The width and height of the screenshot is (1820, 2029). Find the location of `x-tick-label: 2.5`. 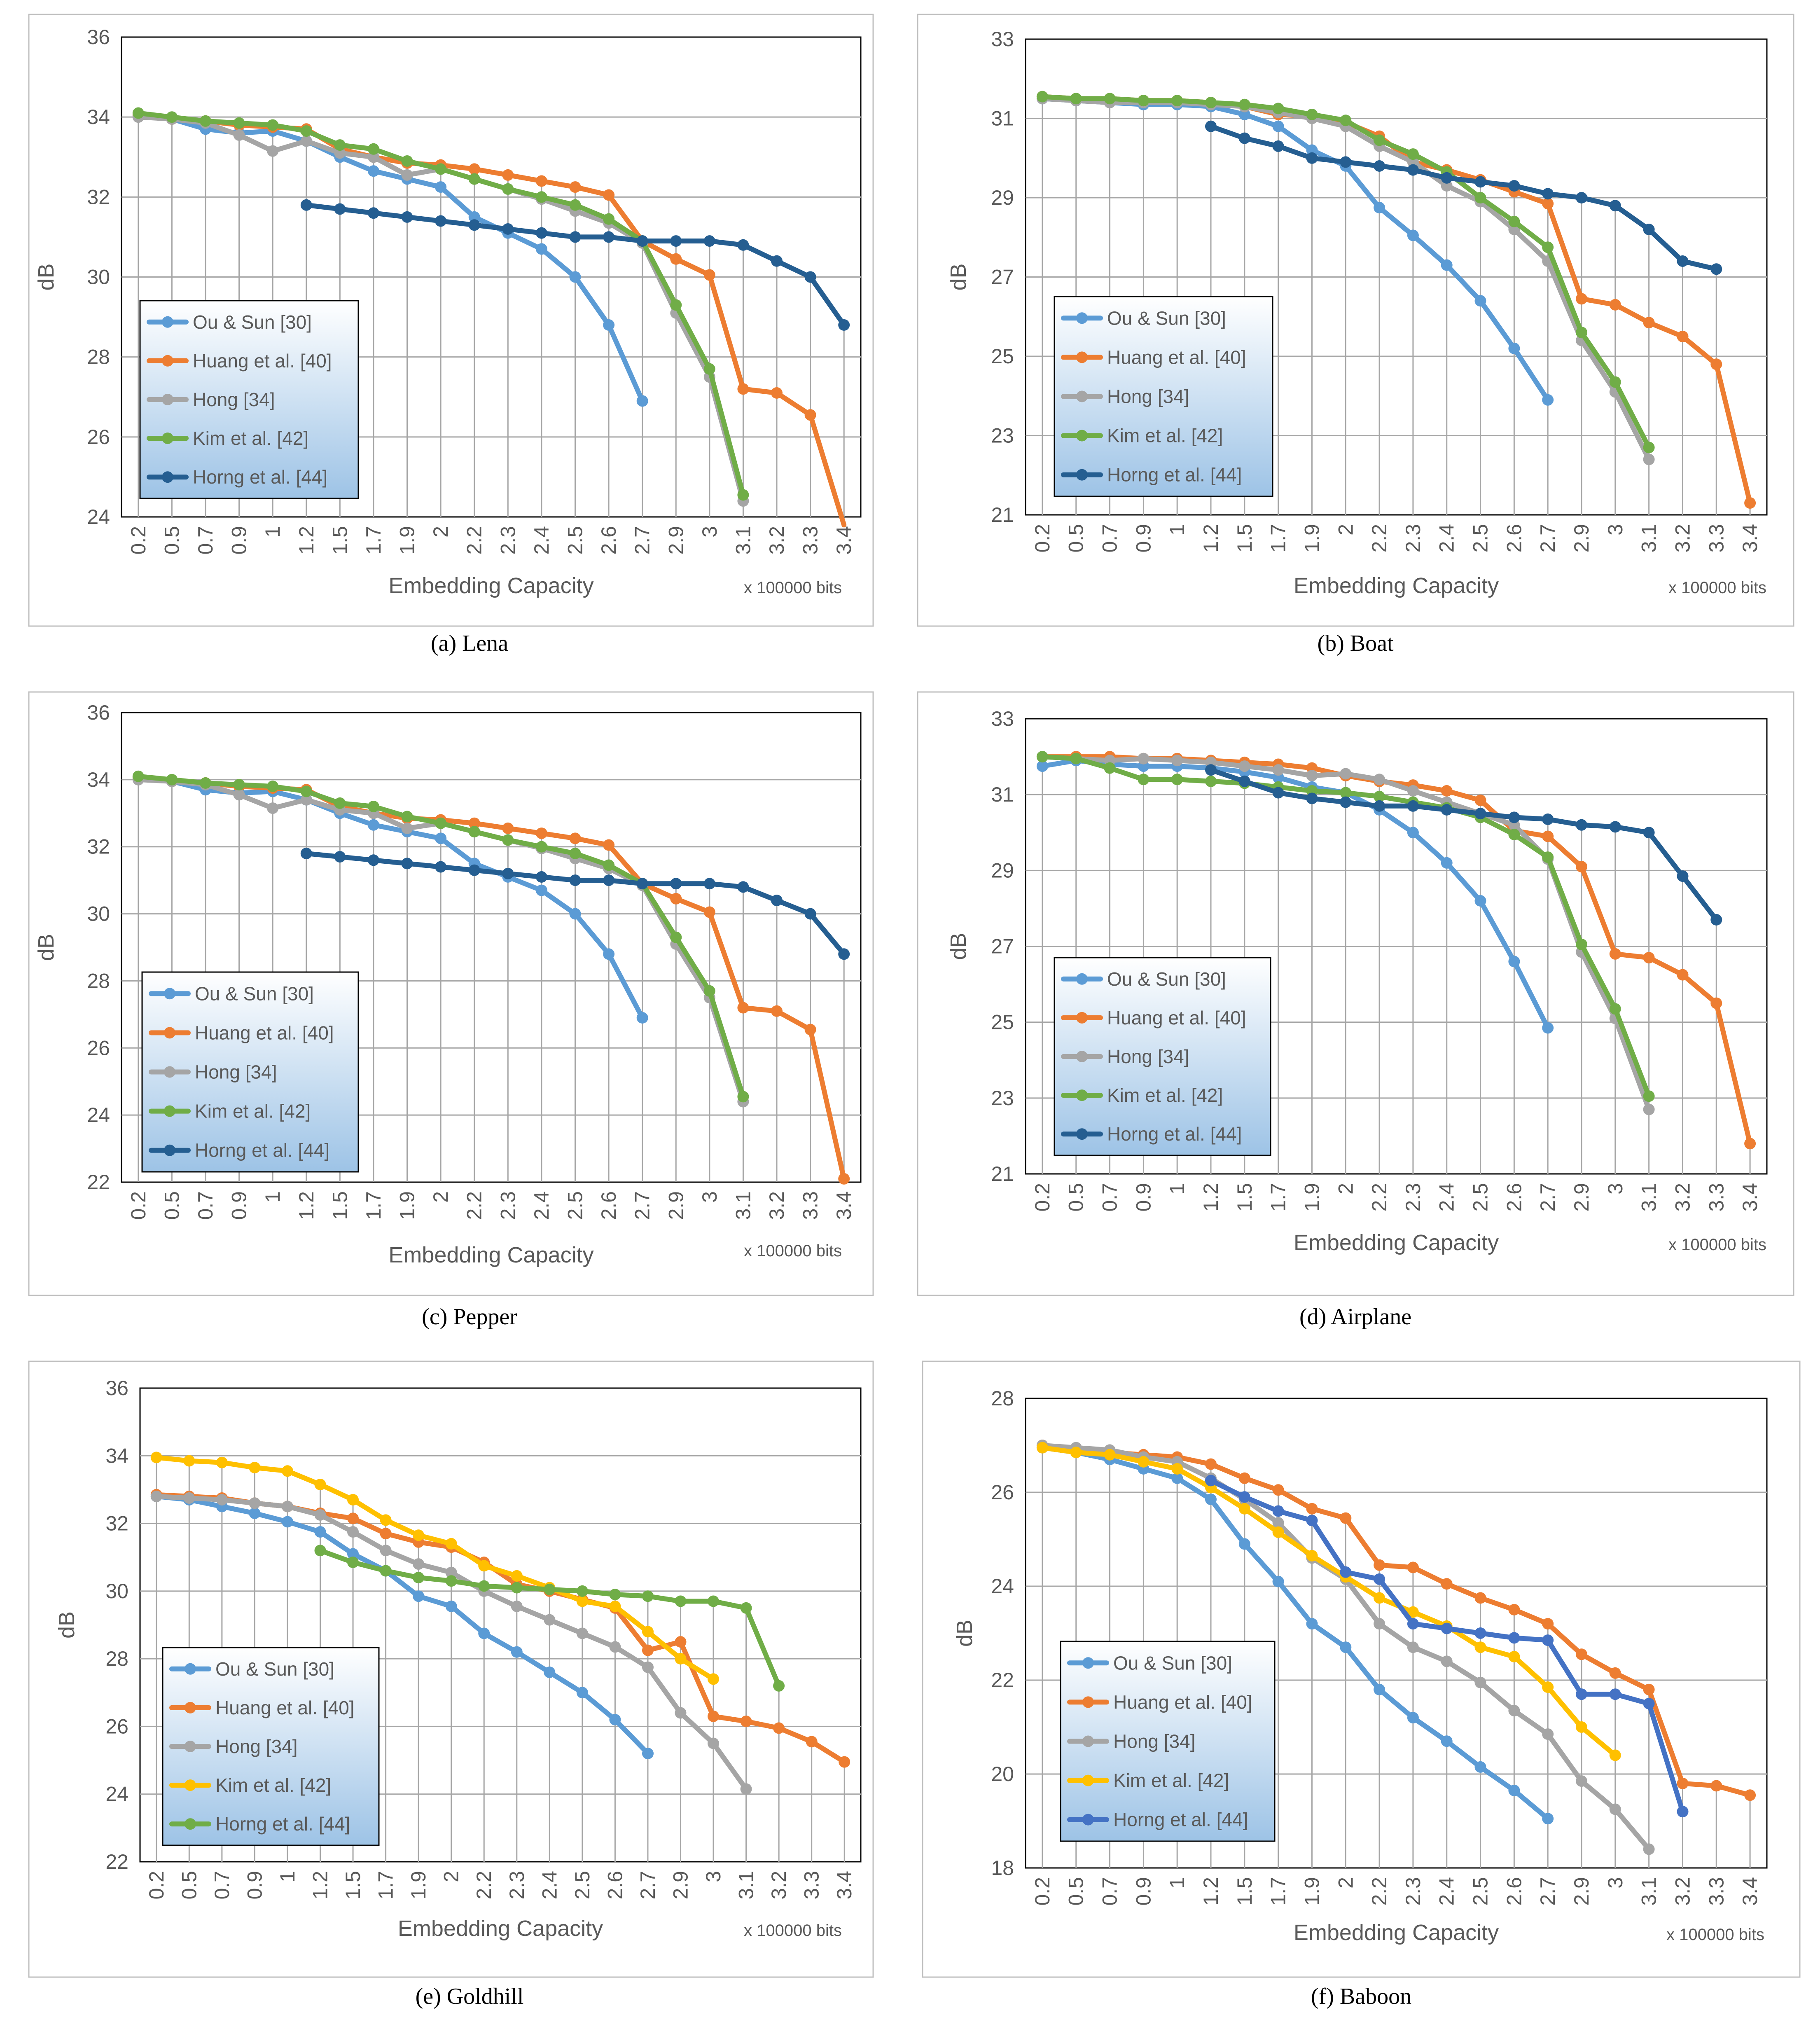

x-tick-label: 2.5 is located at coordinates (582, 1885).